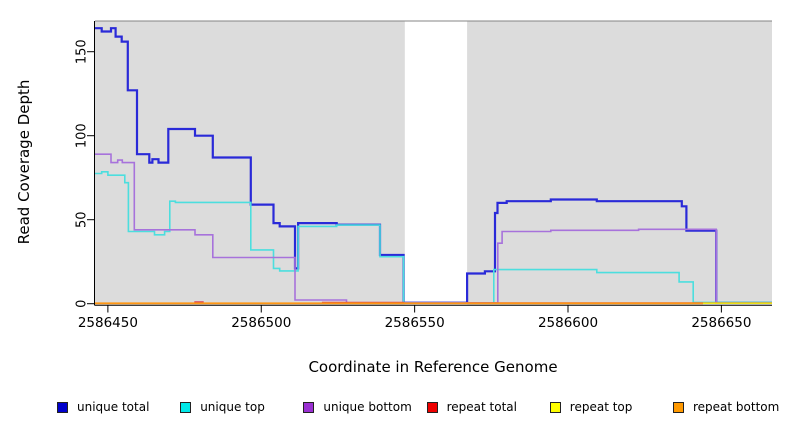 Image resolution: width=792 pixels, height=432 pixels. I want to click on legend-swatch-repeat-top, so click(555, 407).